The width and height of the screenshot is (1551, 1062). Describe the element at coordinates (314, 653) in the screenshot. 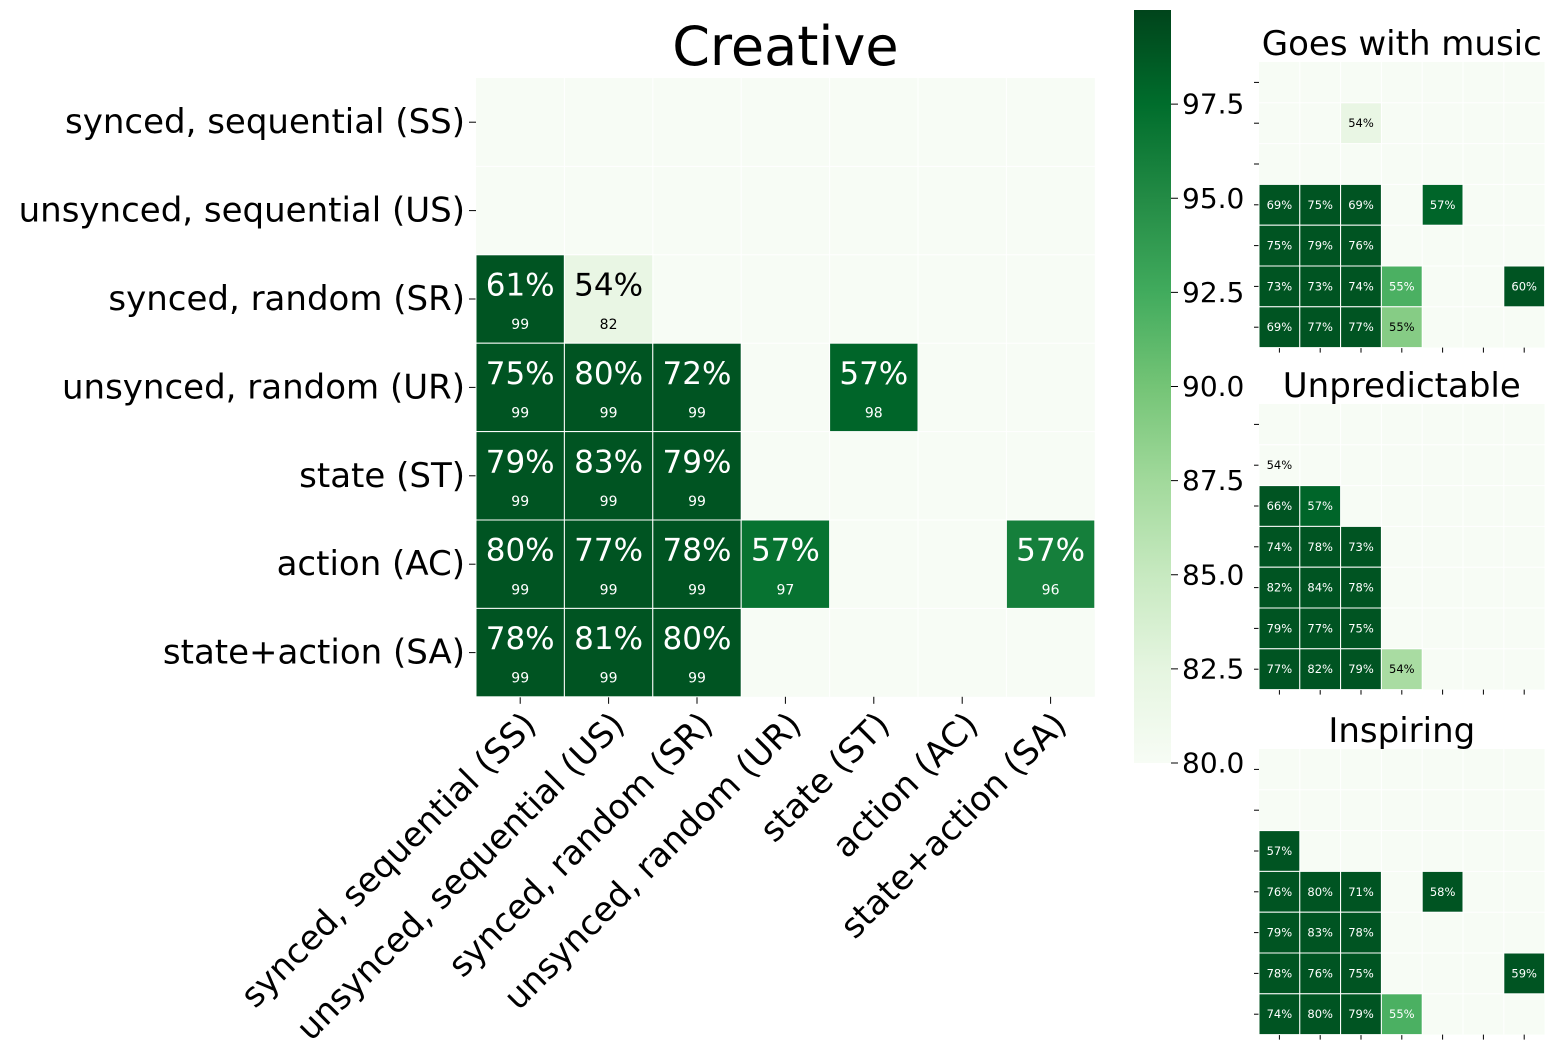

I see `y-axis-label: state+action (SA)` at that location.